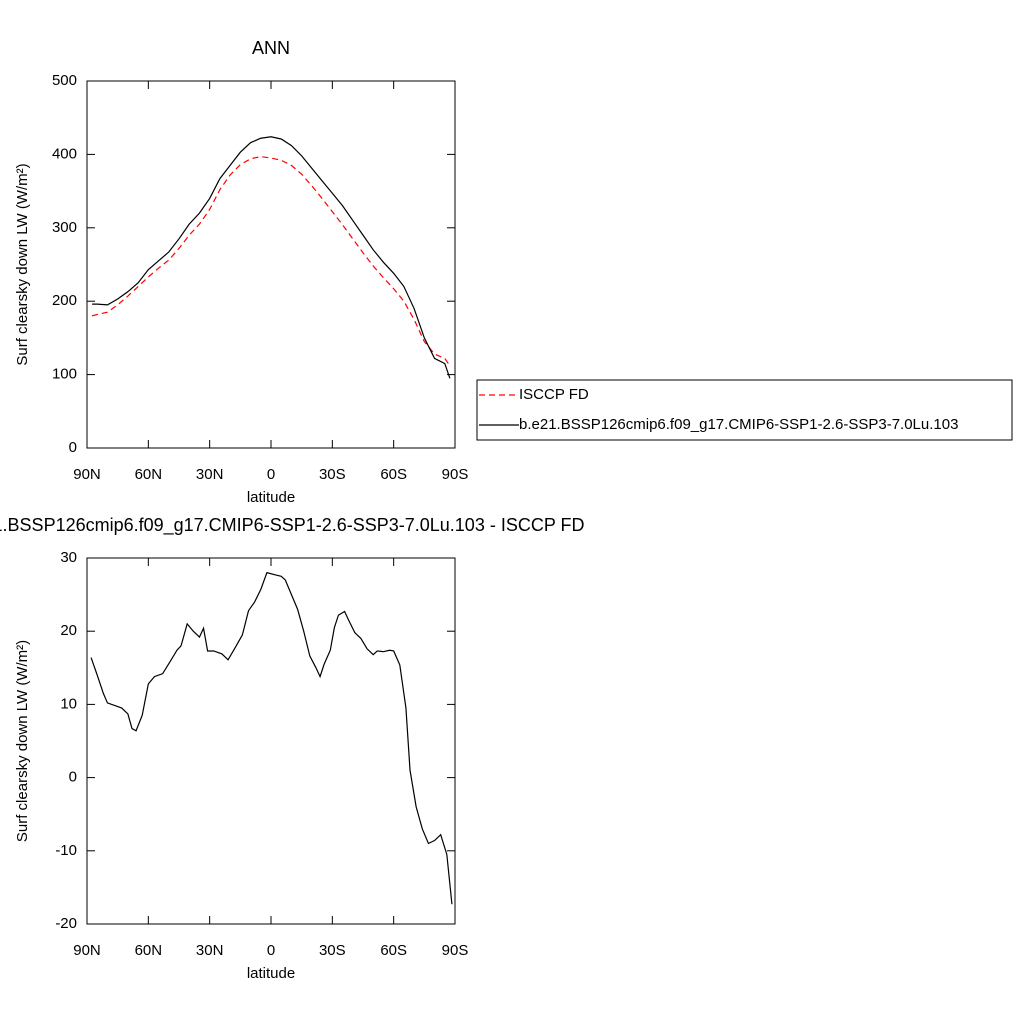  Describe the element at coordinates (64, 374) in the screenshot. I see `y-tick-label: 100` at that location.